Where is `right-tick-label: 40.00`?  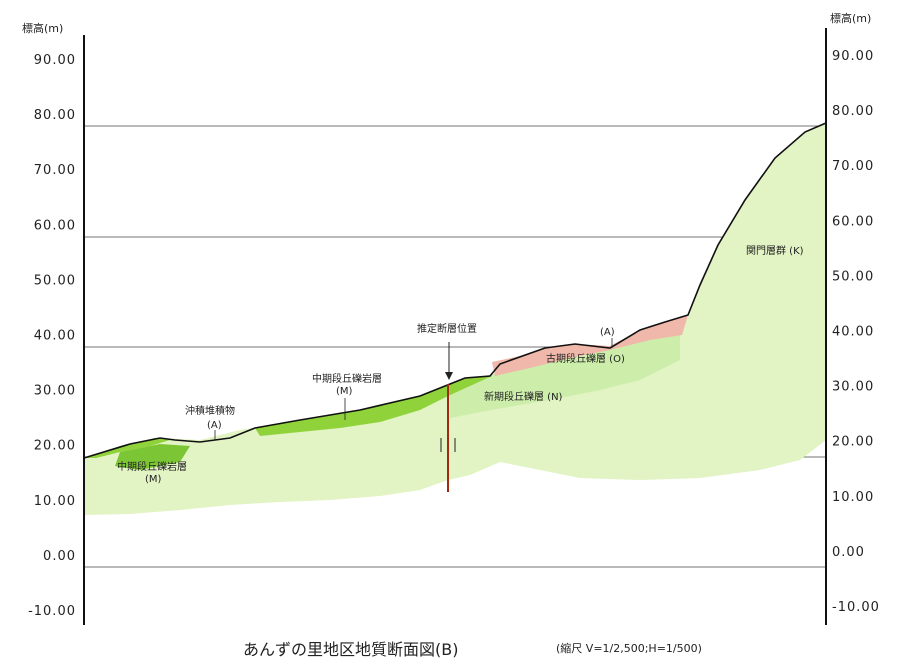 right-tick-label: 40.00 is located at coordinates (853, 332).